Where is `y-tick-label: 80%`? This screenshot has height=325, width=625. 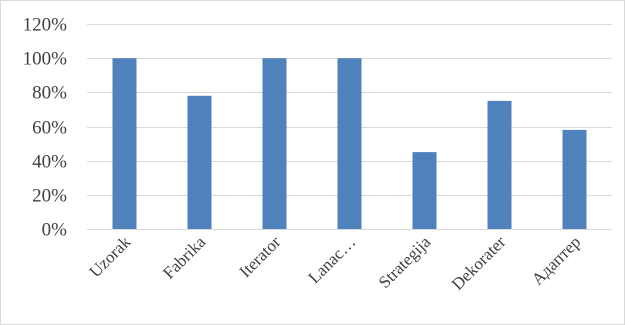
y-tick-label: 80% is located at coordinates (49, 93).